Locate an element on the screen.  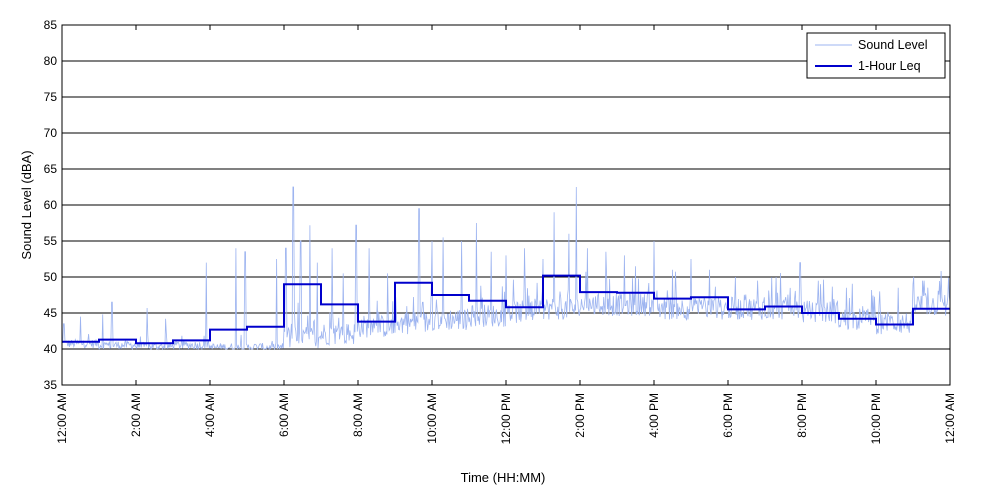
y-tick-label: 50 is located at coordinates (51, 277).